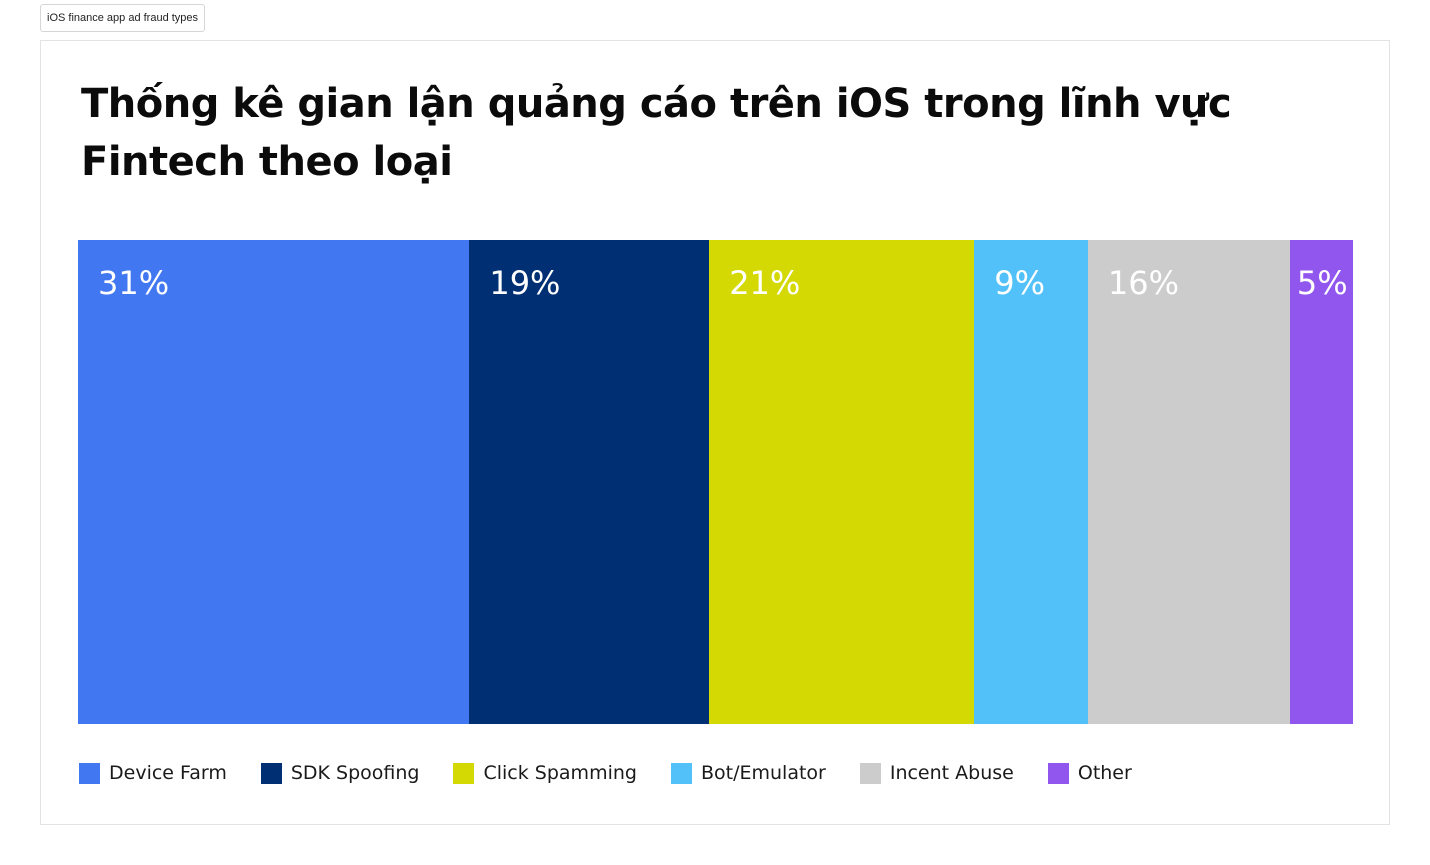 This screenshot has width=1430, height=865. I want to click on legend-item-click-spamming: Click Spamming, so click(545, 773).